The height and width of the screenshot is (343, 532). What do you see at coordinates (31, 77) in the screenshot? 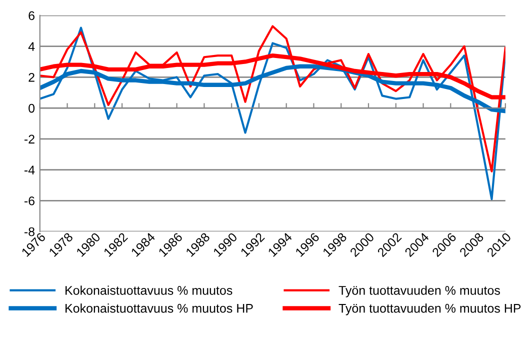
I see `y-tick-label: 2` at bounding box center [31, 77].